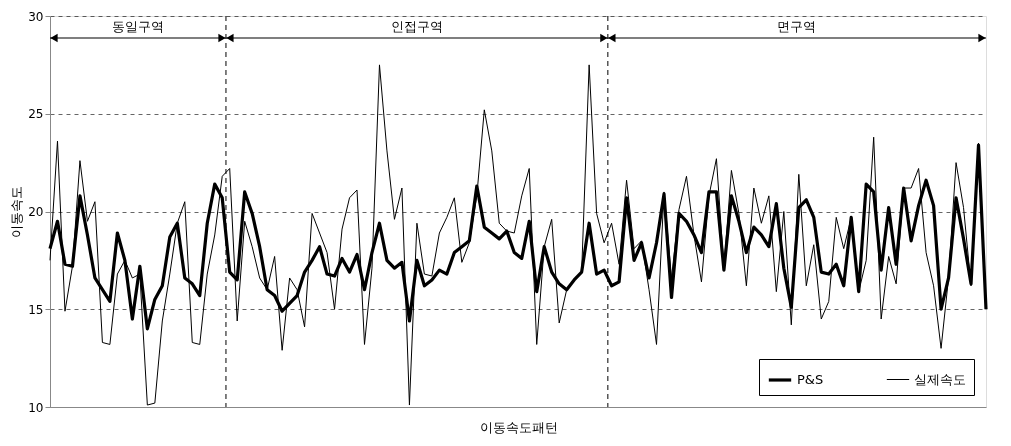 The image size is (1011, 446). What do you see at coordinates (36, 407) in the screenshot?
I see `y-tick-label: 10` at bounding box center [36, 407].